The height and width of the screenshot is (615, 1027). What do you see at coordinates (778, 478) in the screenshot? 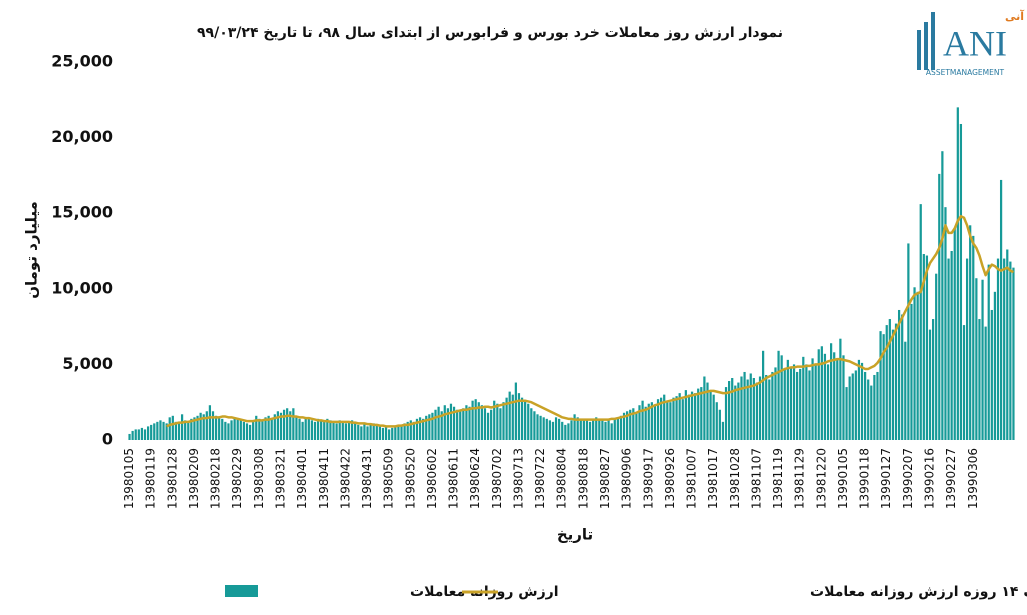
I see `x-tick-label: 13981119` at bounding box center [778, 478].